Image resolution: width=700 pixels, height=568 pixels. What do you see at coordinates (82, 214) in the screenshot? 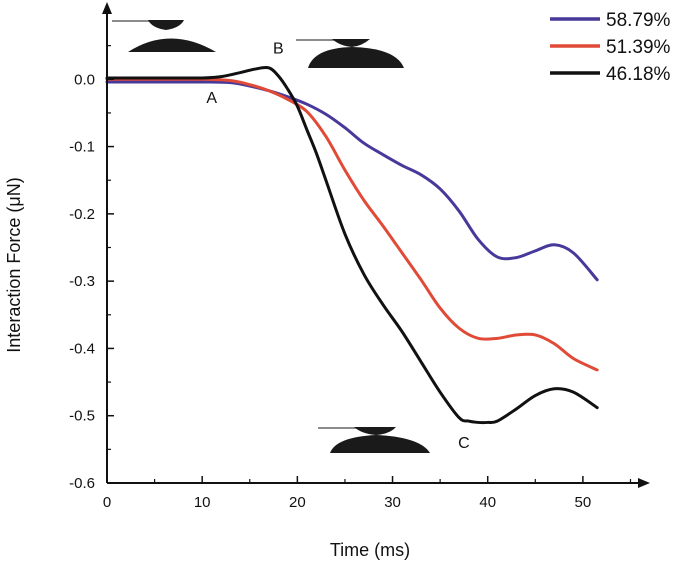
I see `y-tick-label: -0.2` at bounding box center [82, 214].